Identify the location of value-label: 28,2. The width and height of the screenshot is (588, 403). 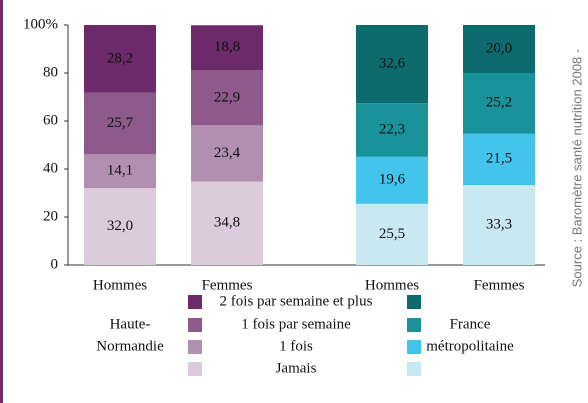
(120, 58).